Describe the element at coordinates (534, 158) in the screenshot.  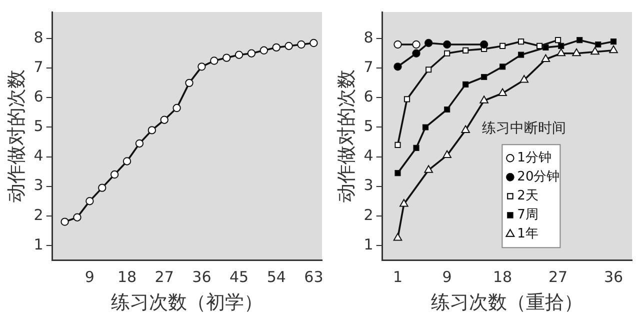
I see `legend-label: 1分钟` at that location.